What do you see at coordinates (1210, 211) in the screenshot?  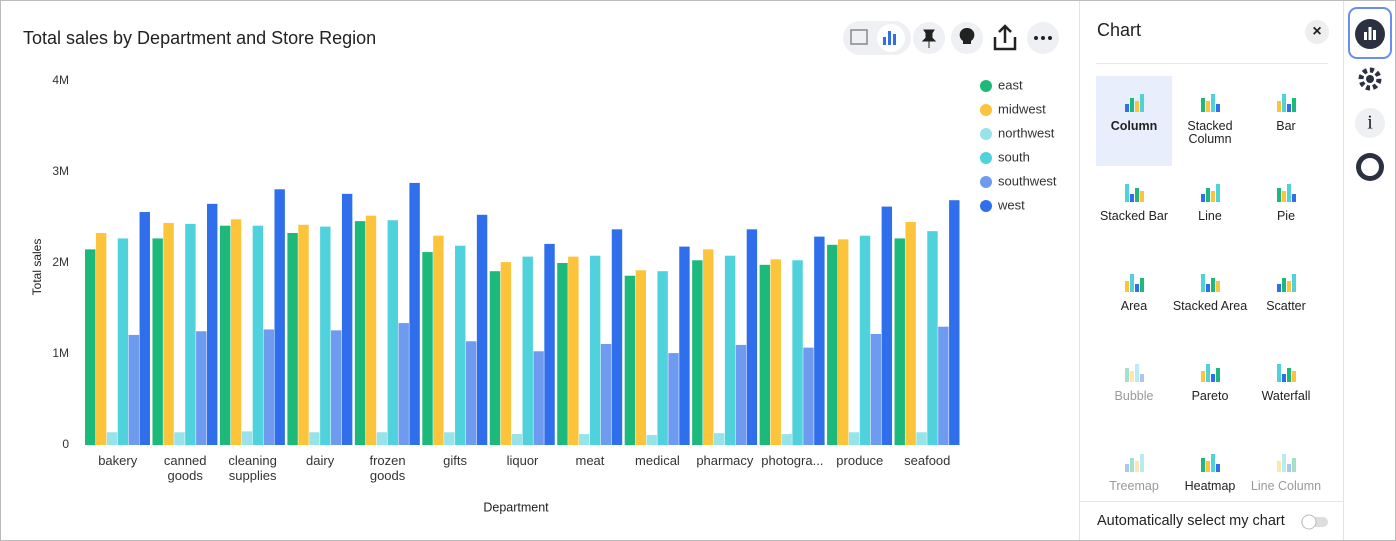 I see `chart-type-option: Line` at bounding box center [1210, 211].